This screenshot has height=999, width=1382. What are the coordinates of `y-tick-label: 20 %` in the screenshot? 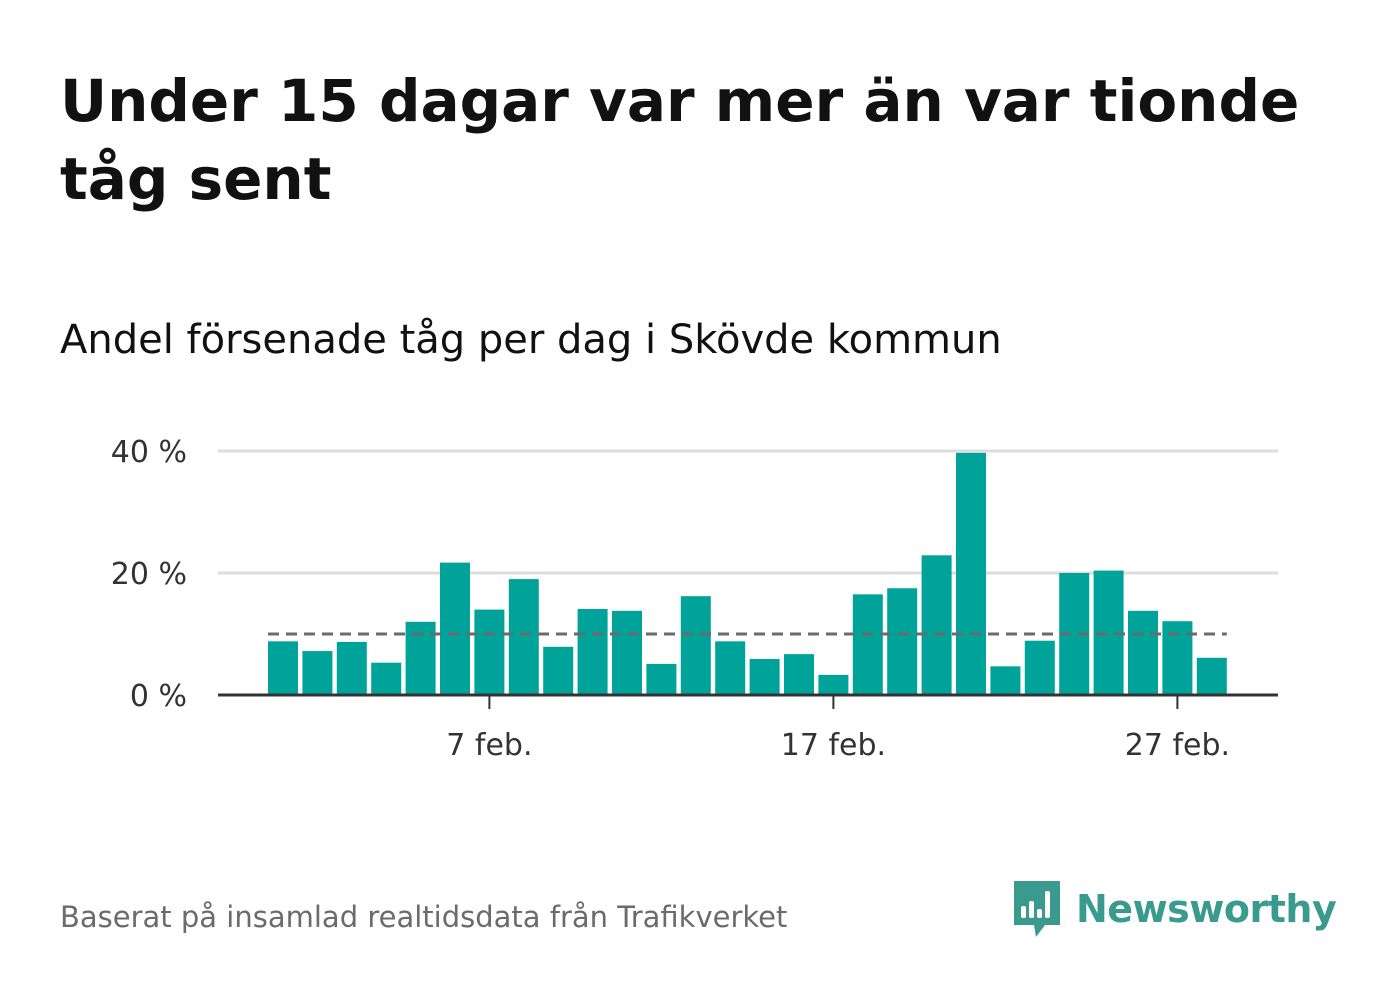 It's located at (149, 574).